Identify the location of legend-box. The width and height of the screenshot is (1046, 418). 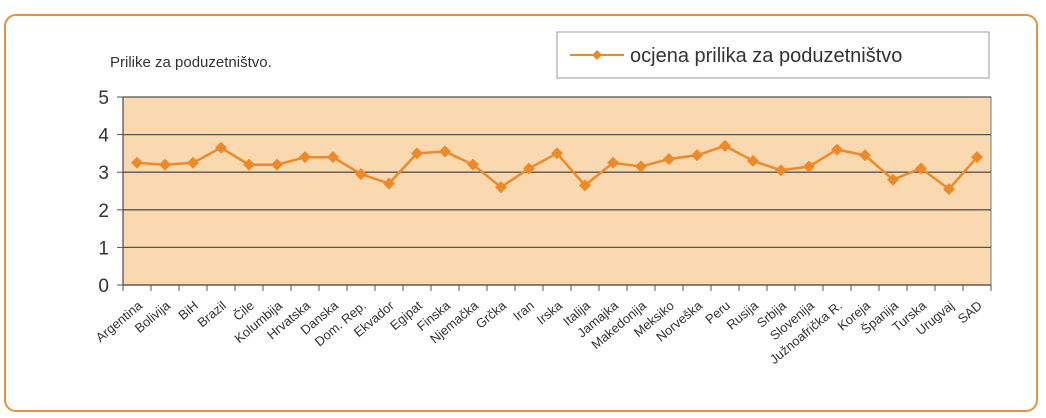
(773, 55).